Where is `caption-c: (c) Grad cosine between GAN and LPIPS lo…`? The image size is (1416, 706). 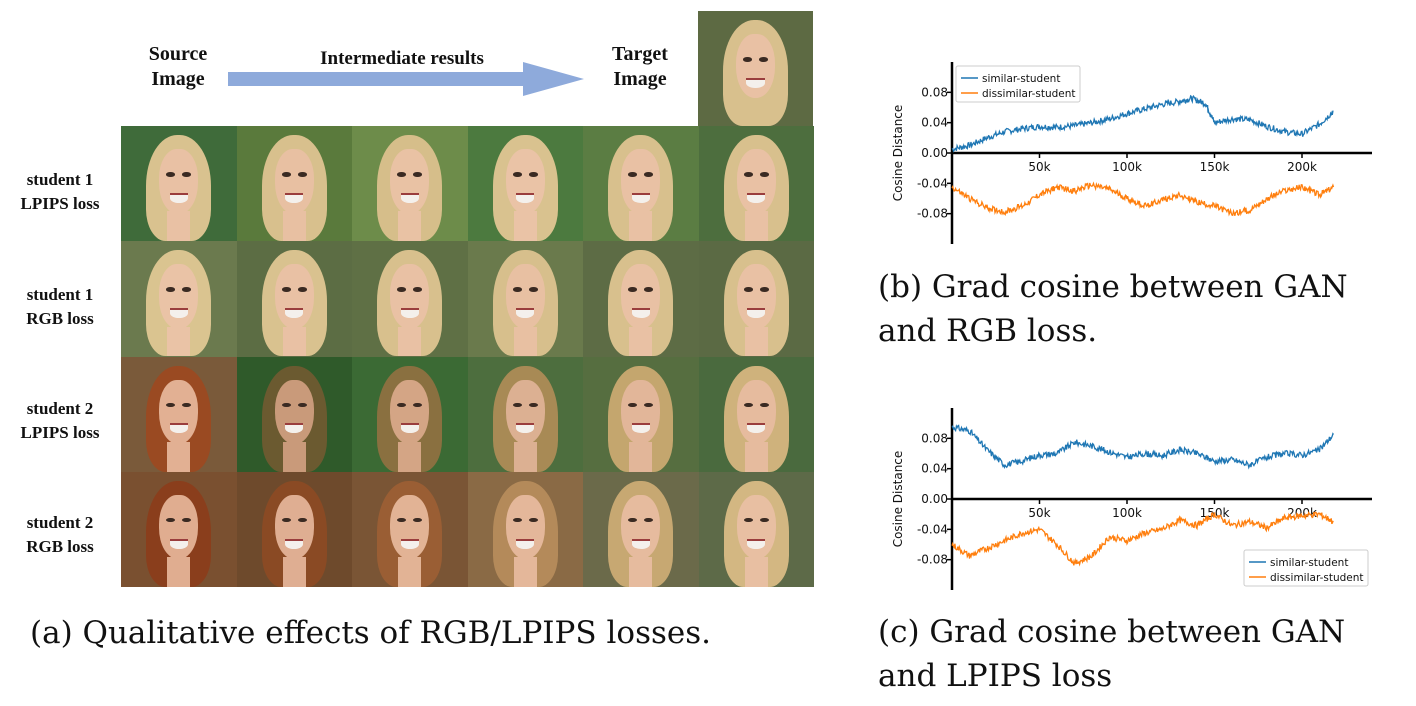 caption-c: (c) Grad cosine between GAN and LPIPS lo… is located at coordinates (1112, 654).